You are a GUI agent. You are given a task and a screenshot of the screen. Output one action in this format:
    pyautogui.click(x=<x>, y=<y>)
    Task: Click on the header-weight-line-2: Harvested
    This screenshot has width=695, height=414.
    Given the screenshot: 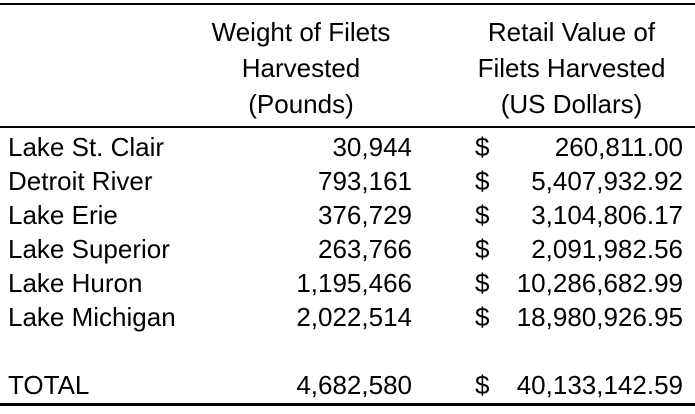 What is the action you would take?
    pyautogui.click(x=301, y=68)
    